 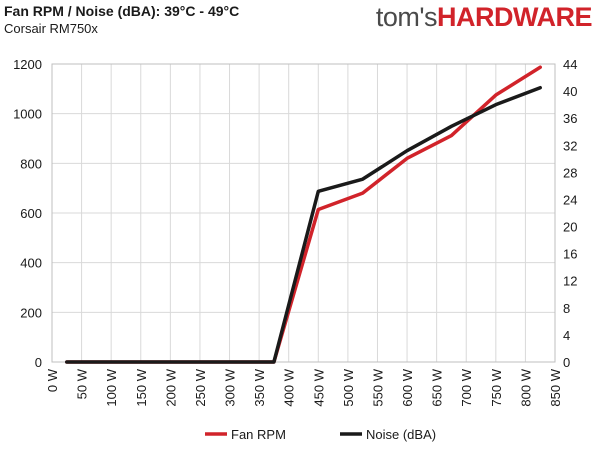 What do you see at coordinates (82, 383) in the screenshot?
I see `x-tick-label: 50 W` at bounding box center [82, 383].